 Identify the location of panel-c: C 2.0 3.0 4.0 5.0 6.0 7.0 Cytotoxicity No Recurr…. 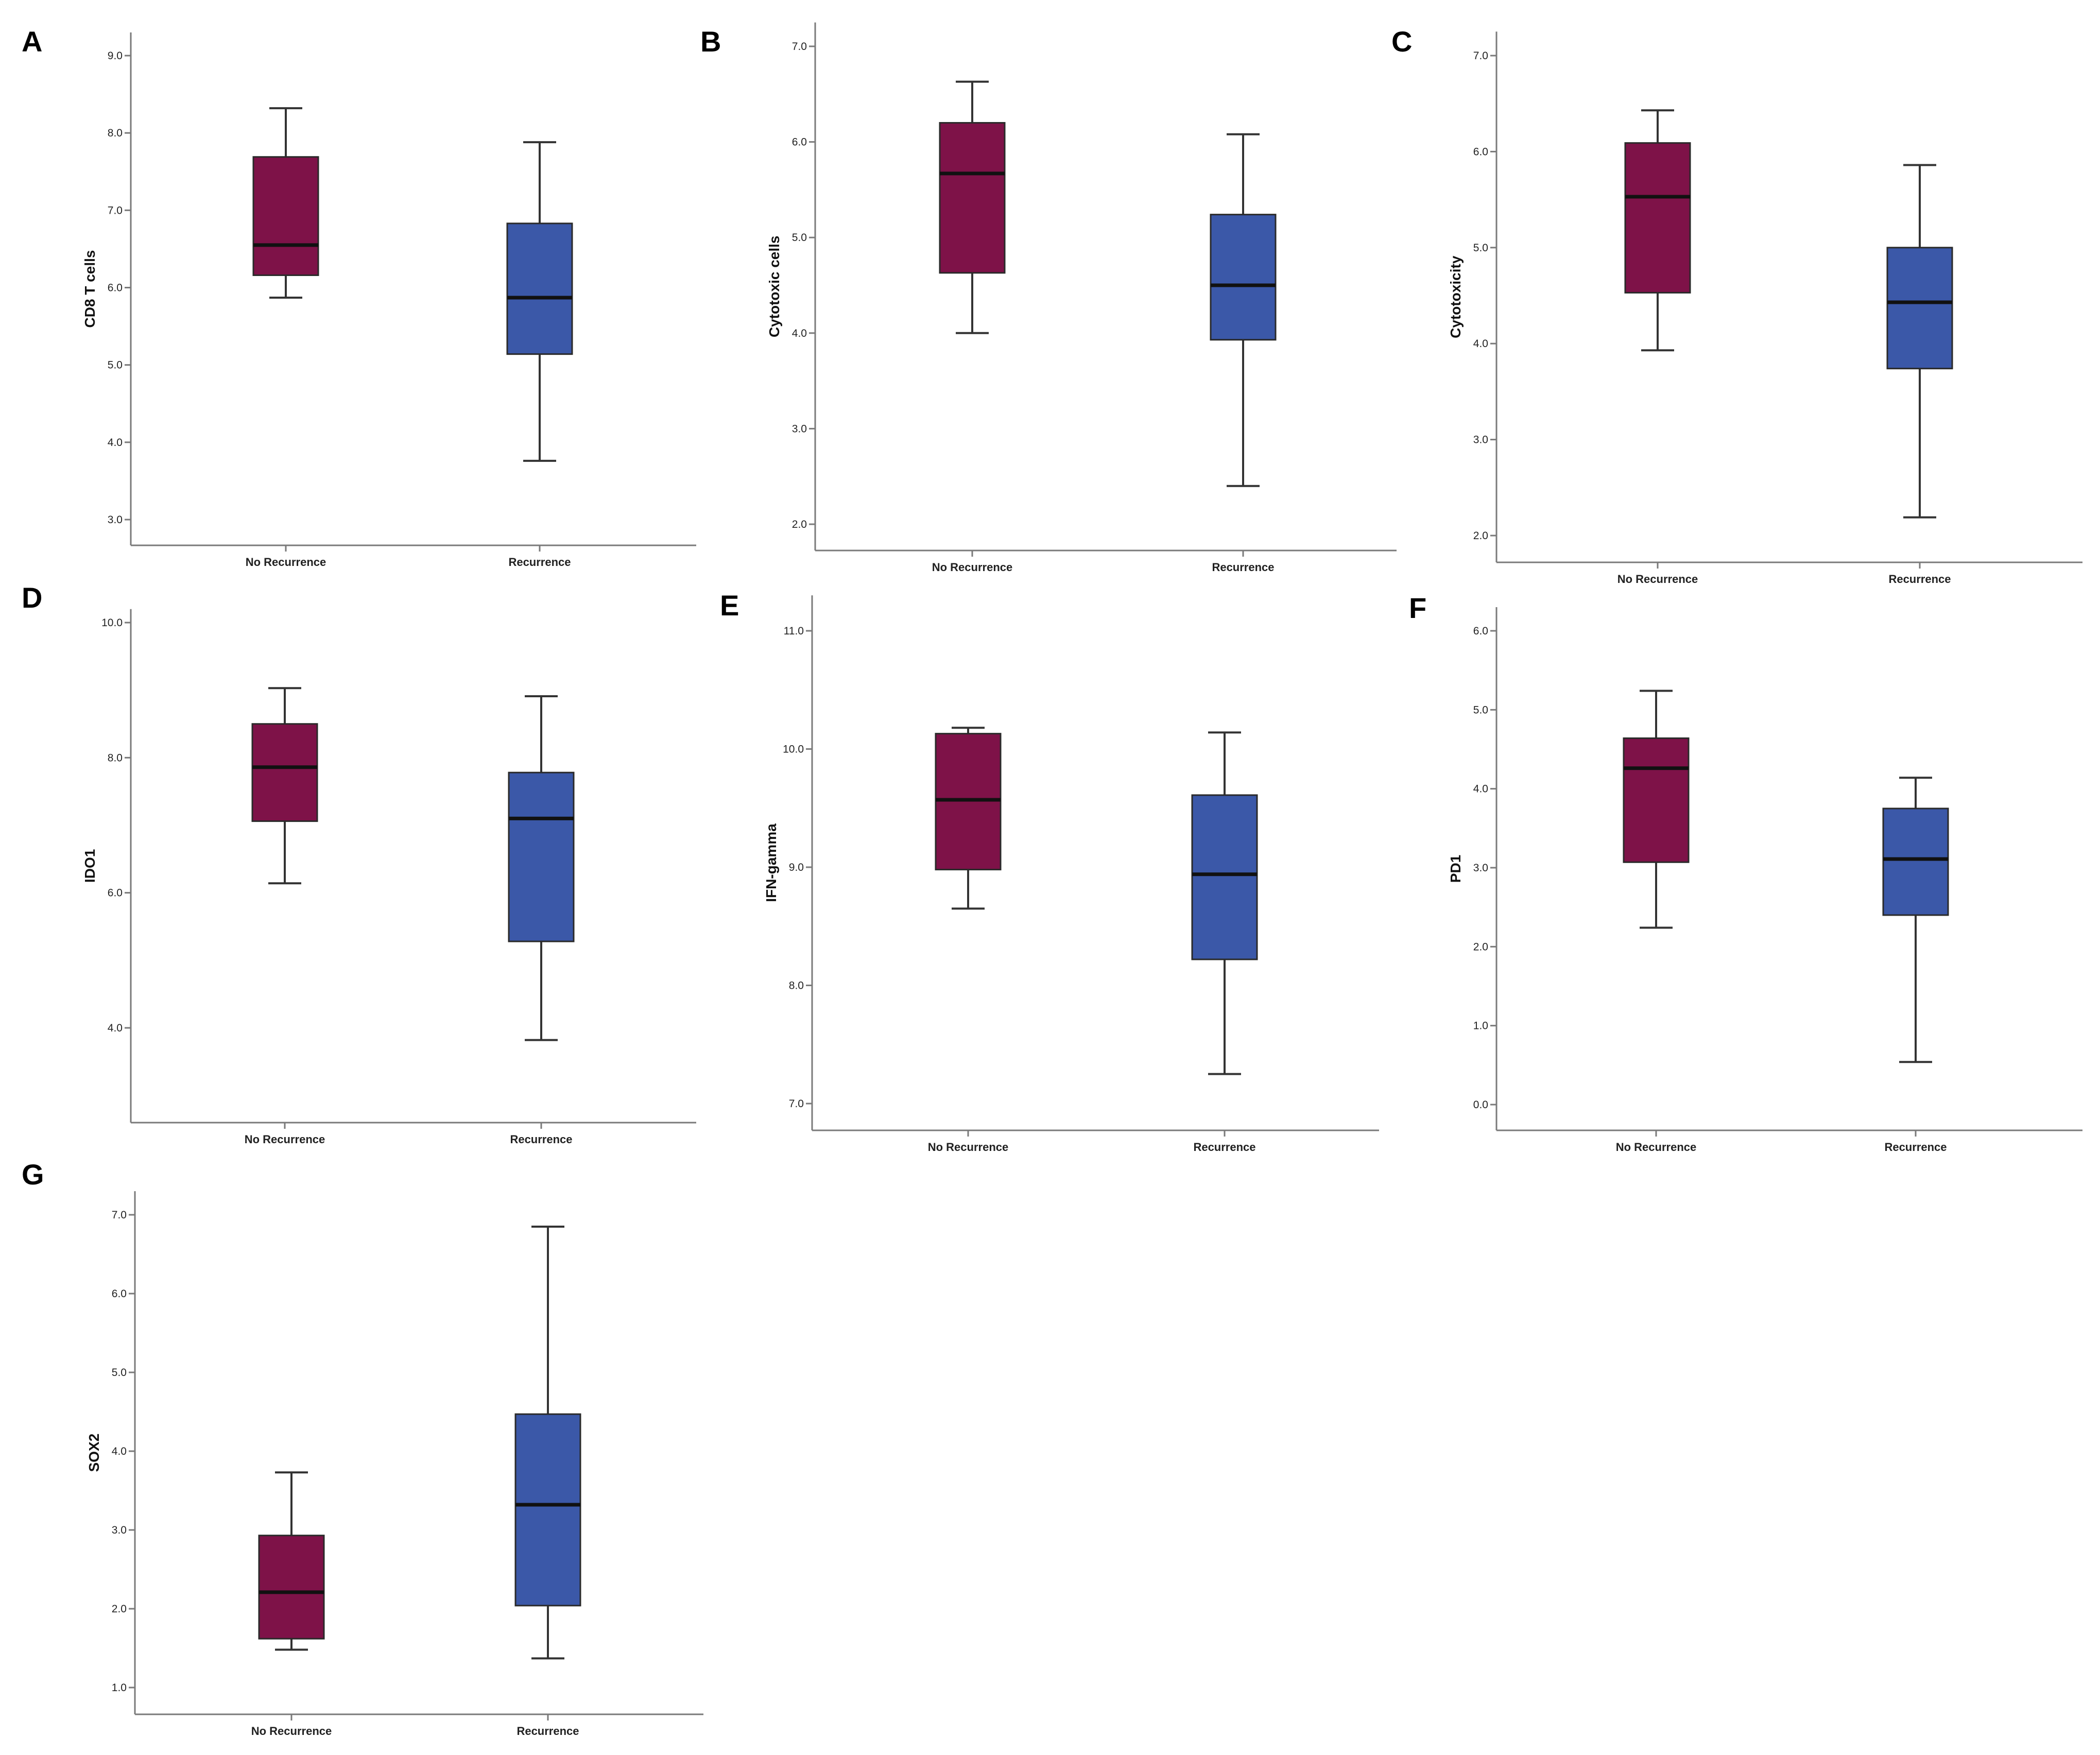
(1736, 305).